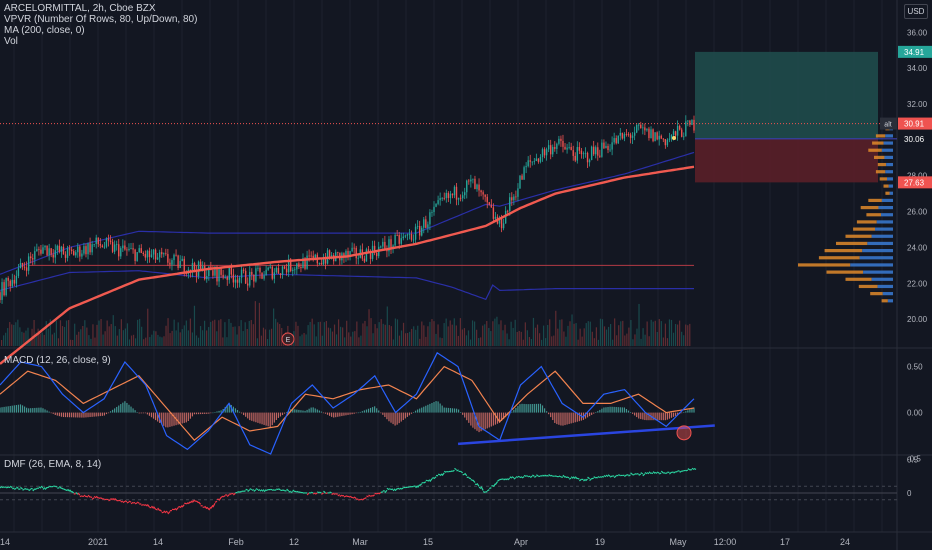  Describe the element at coordinates (11, 41) in the screenshot. I see `vol-legend: Vol` at that location.